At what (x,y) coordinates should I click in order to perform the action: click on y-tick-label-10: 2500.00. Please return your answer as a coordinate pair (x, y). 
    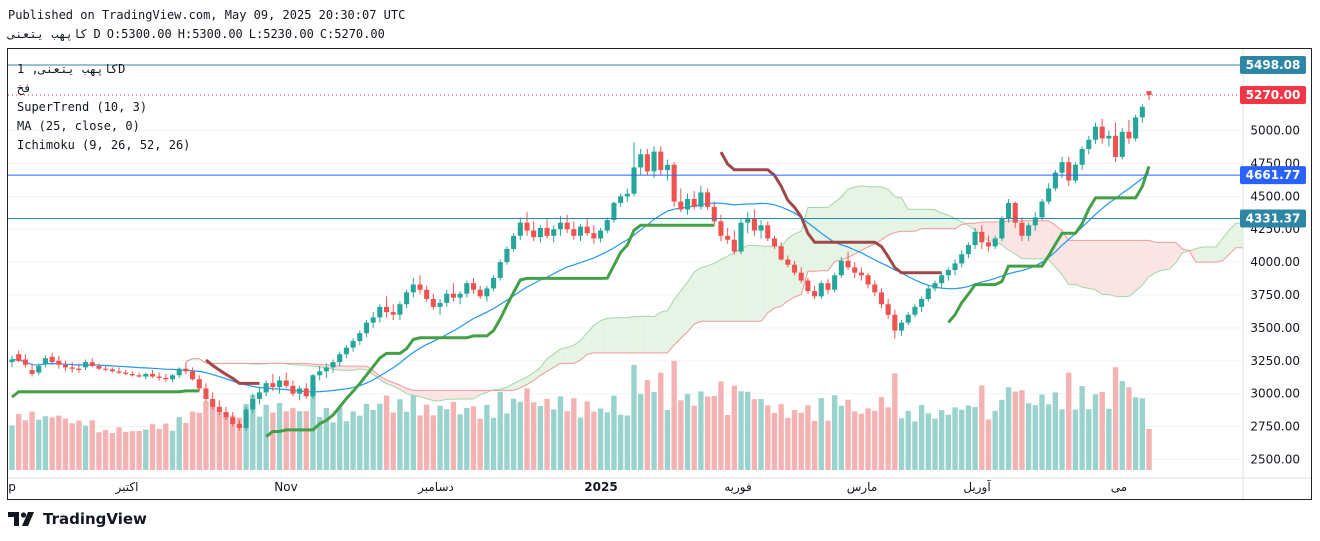
    Looking at the image, I should click on (1275, 459).